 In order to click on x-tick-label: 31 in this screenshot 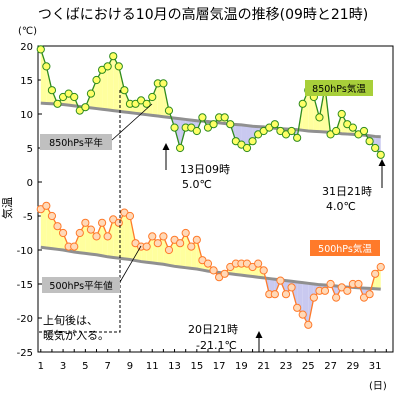, I will do `click(375, 366)`.